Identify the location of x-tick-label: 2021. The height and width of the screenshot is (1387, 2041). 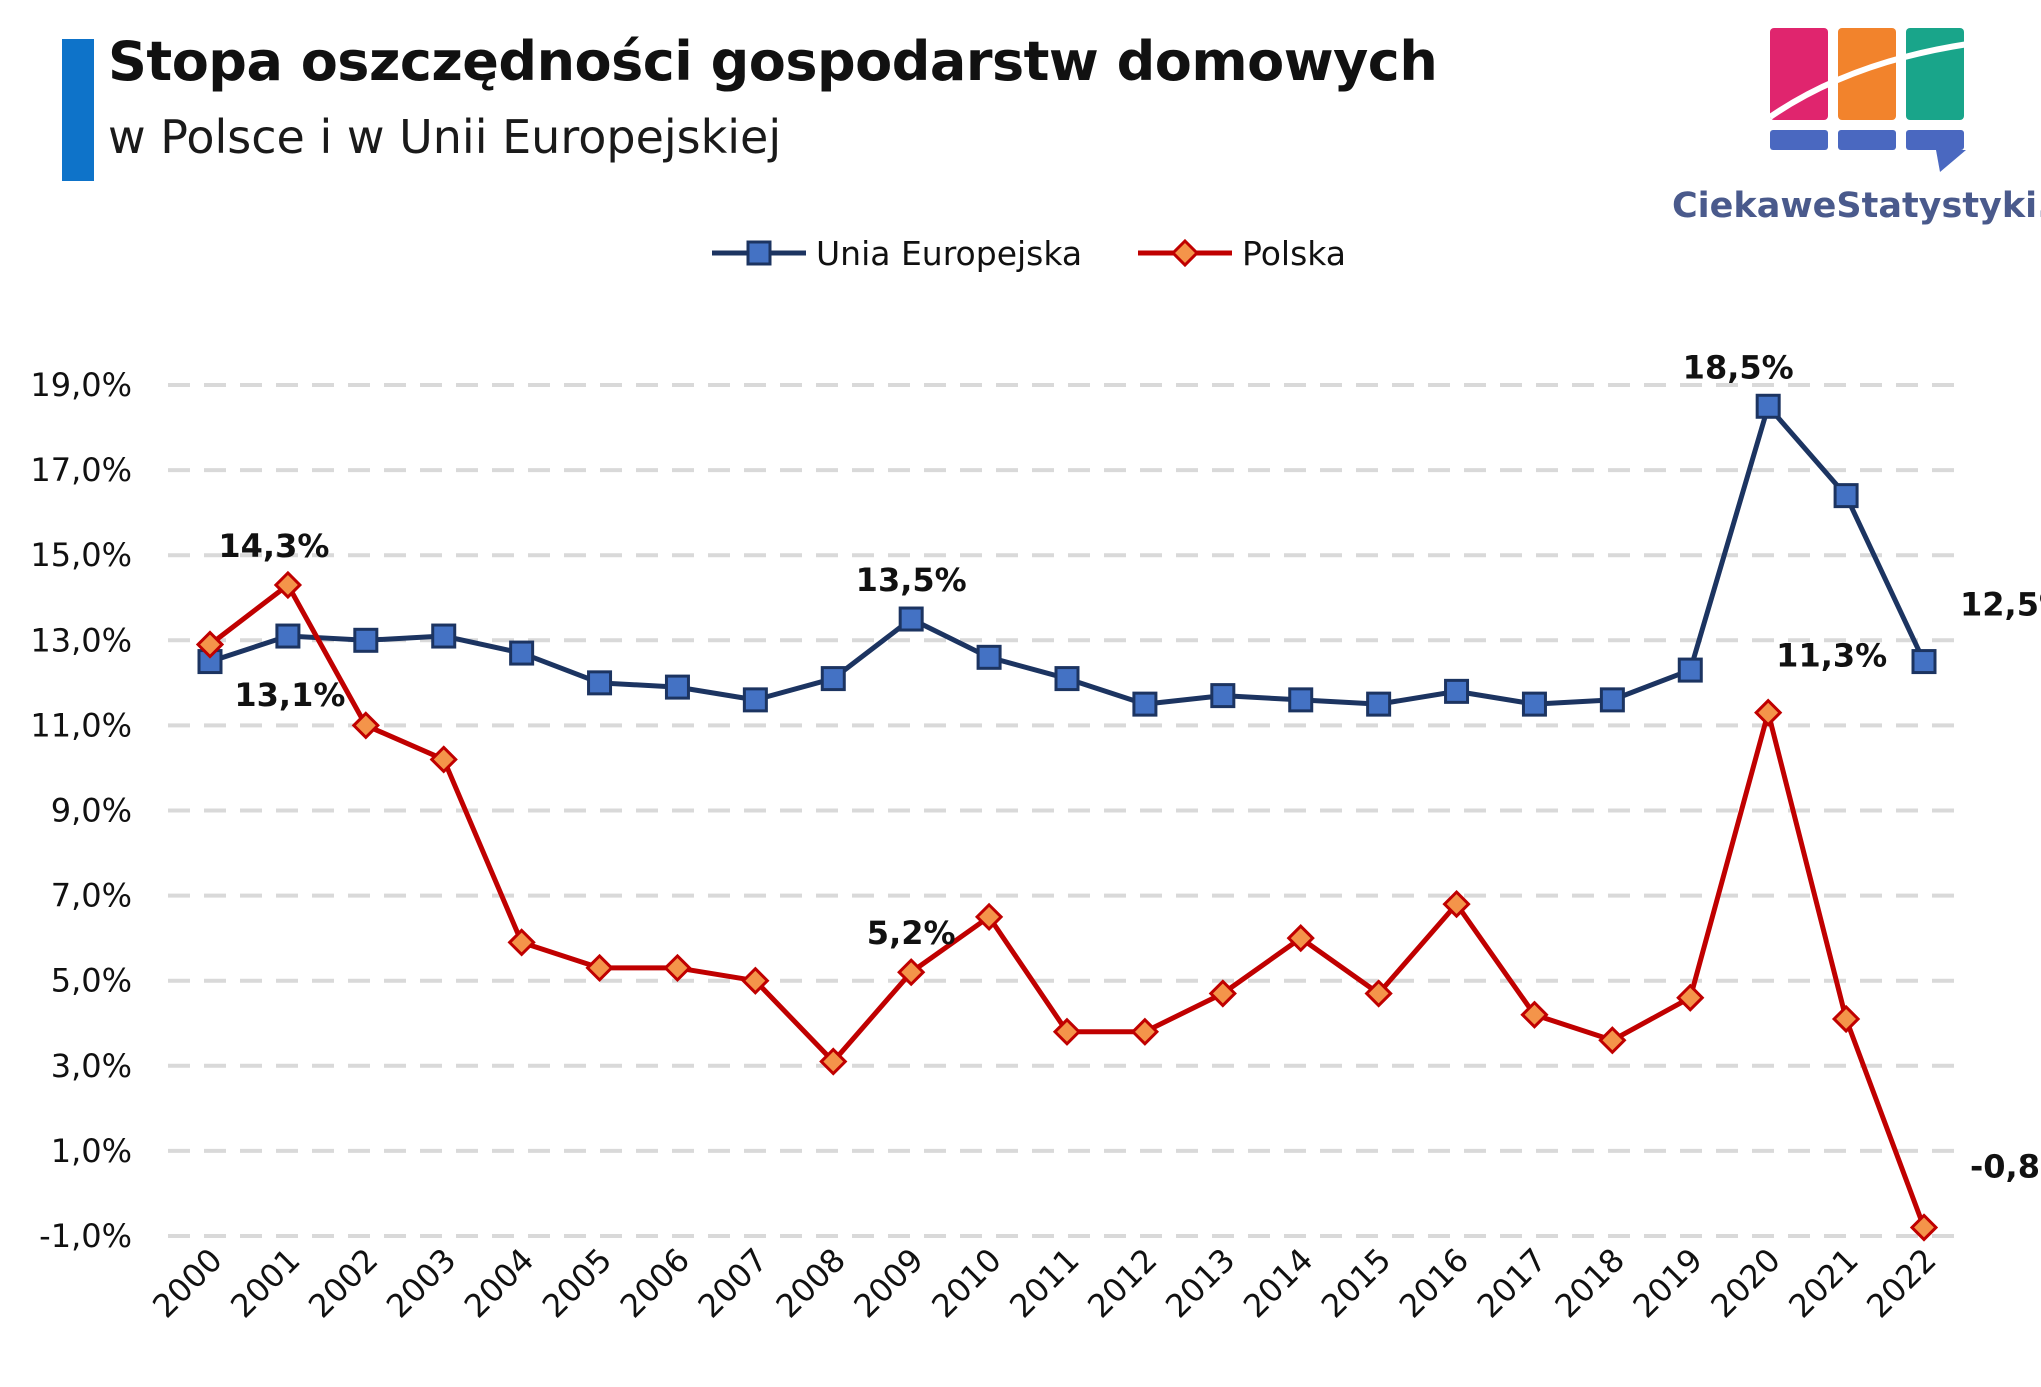
(1823, 1283).